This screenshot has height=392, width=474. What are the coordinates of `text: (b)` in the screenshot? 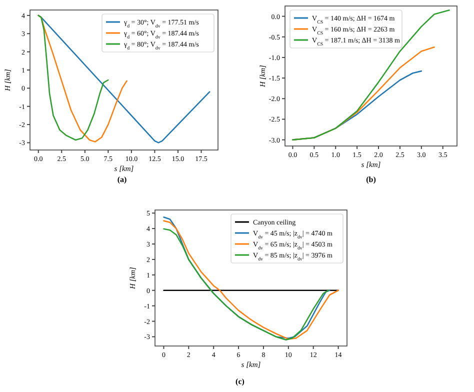 It's located at (371, 179).